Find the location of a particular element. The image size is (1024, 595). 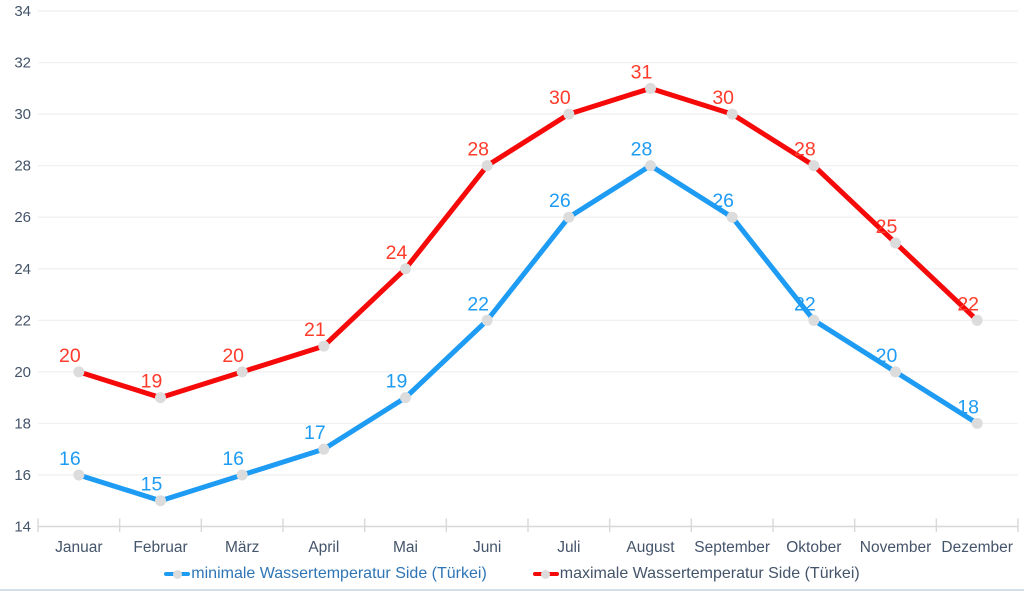

x-tick-label: März is located at coordinates (242, 547).